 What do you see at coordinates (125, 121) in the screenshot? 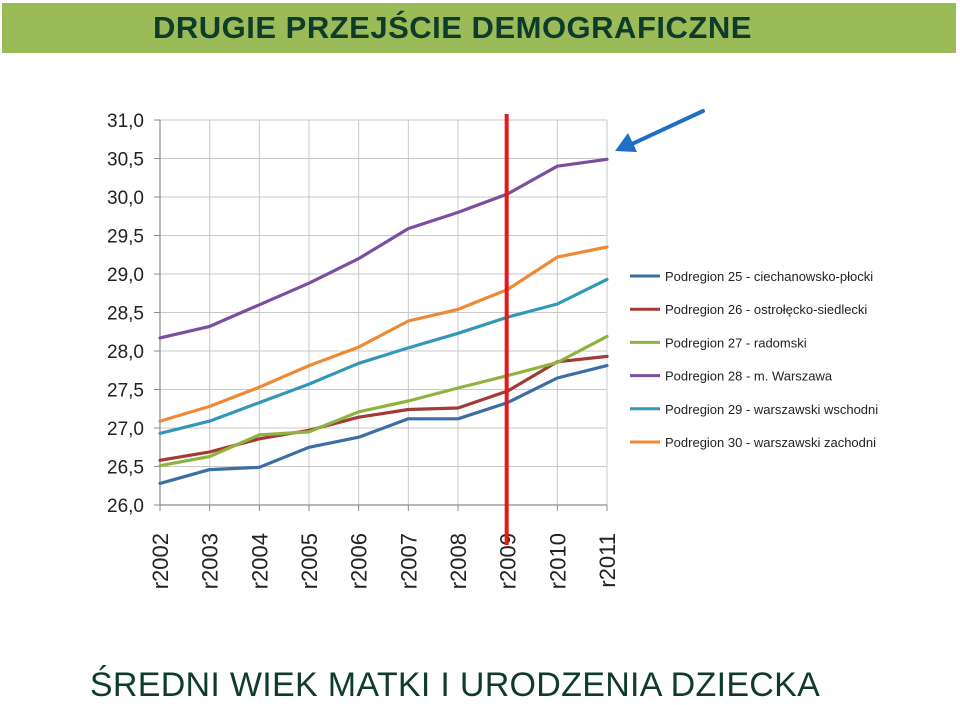
I see `y-tick-label: 31,0` at bounding box center [125, 121].